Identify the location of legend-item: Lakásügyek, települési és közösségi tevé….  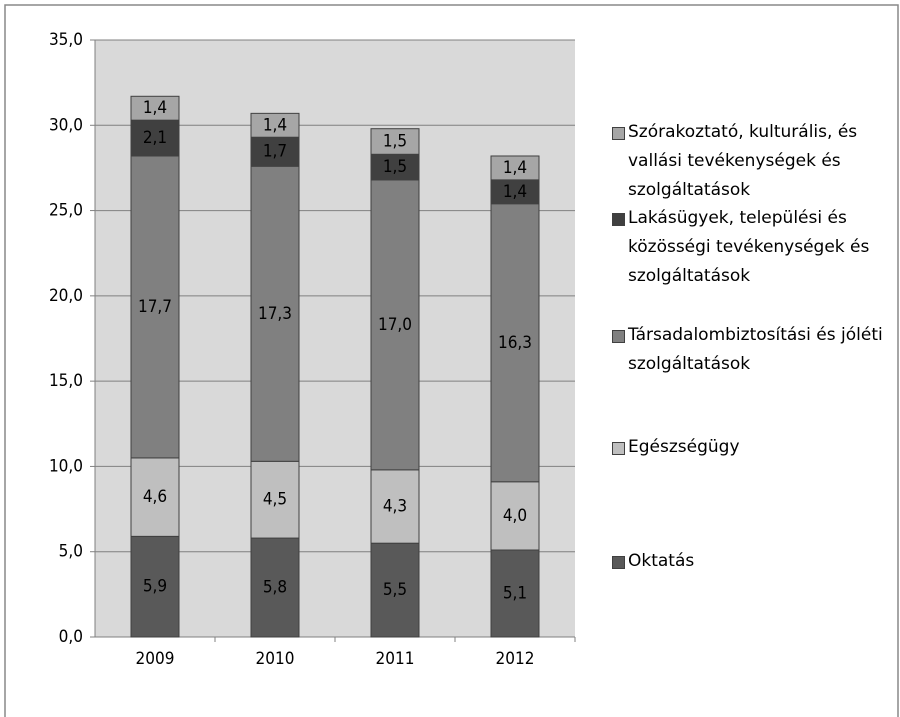
(752, 247).